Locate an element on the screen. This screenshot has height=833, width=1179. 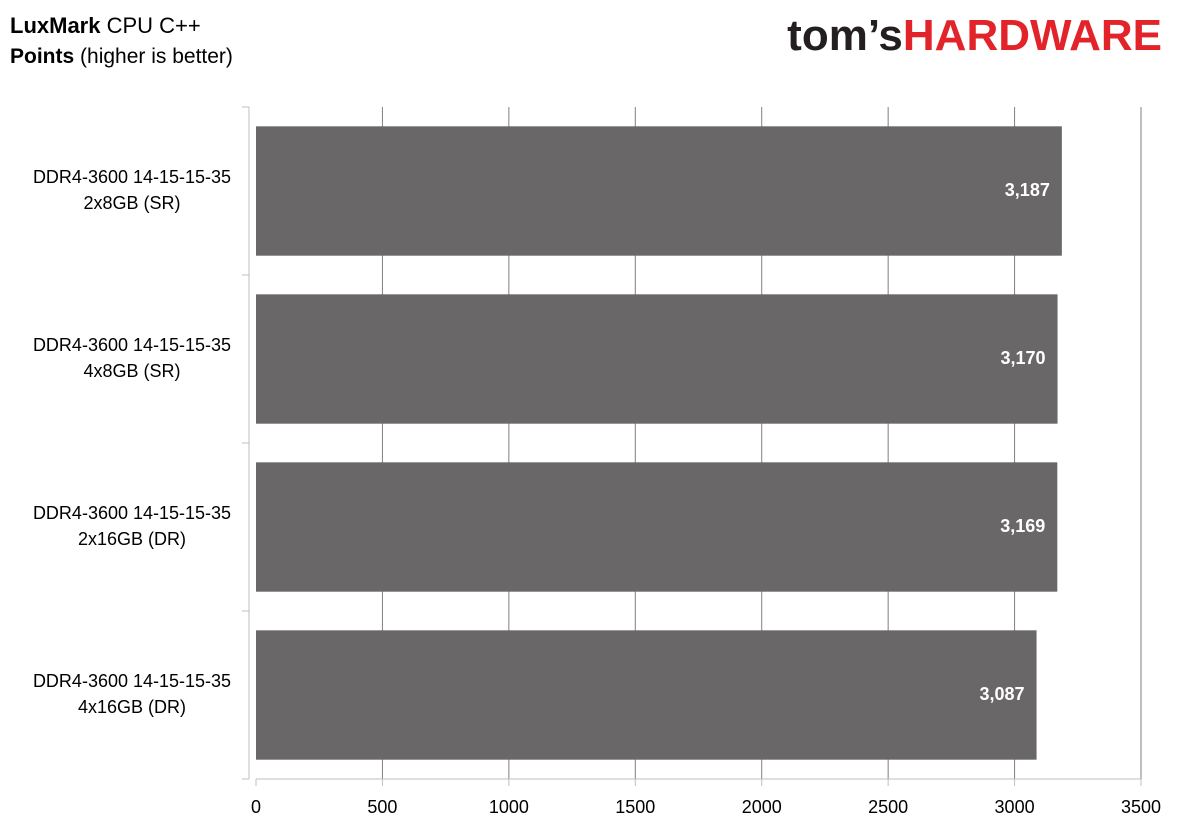
data-label: 3,170 is located at coordinates (1023, 358).